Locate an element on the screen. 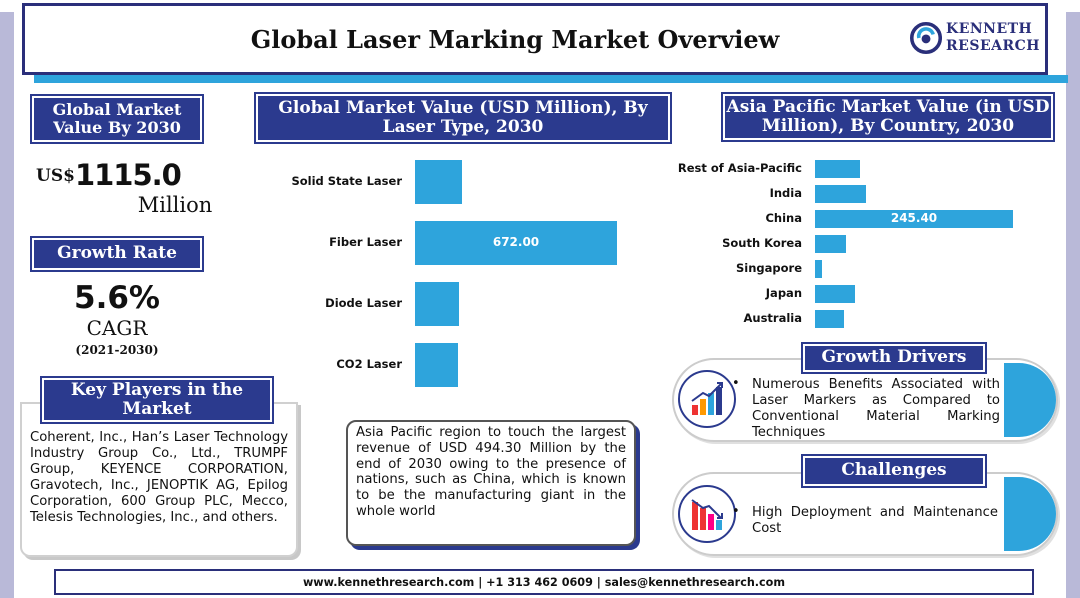 The image size is (1080, 598). market-value-block: US$1115.0 is located at coordinates (131, 175).